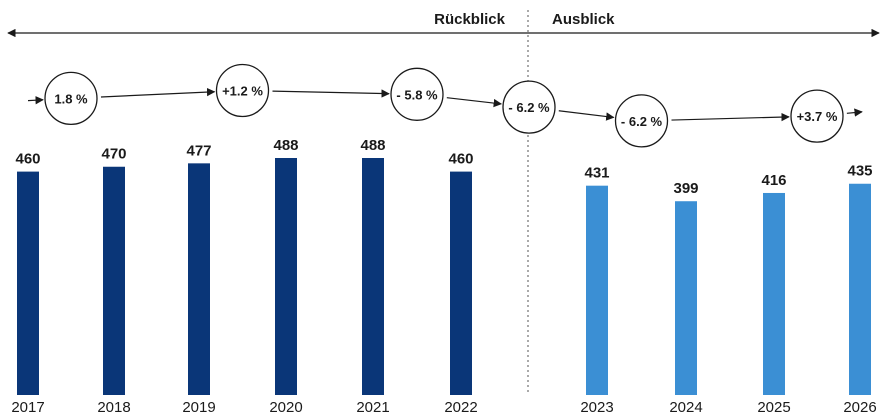 The height and width of the screenshot is (417, 885). I want to click on bar-2018, so click(114, 280).